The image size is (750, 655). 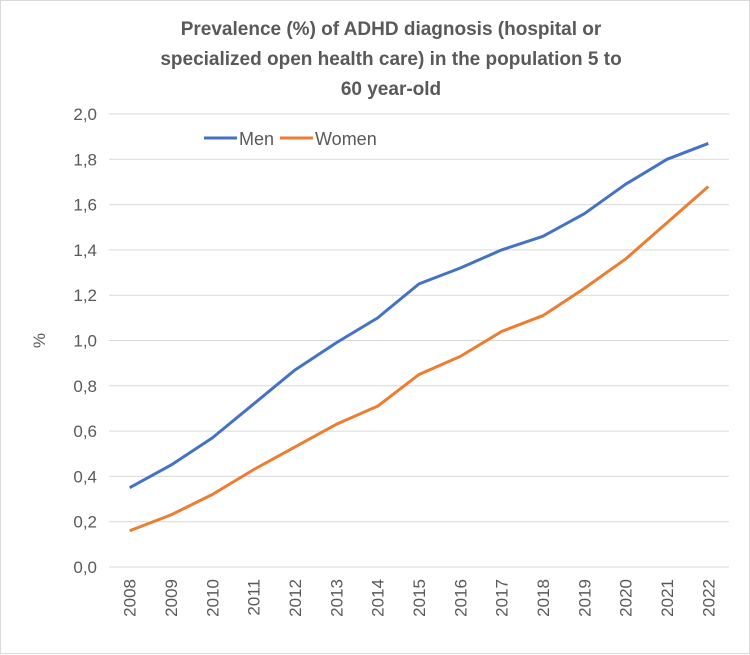 What do you see at coordinates (378, 598) in the screenshot?
I see `x-tick-label: 2014` at bounding box center [378, 598].